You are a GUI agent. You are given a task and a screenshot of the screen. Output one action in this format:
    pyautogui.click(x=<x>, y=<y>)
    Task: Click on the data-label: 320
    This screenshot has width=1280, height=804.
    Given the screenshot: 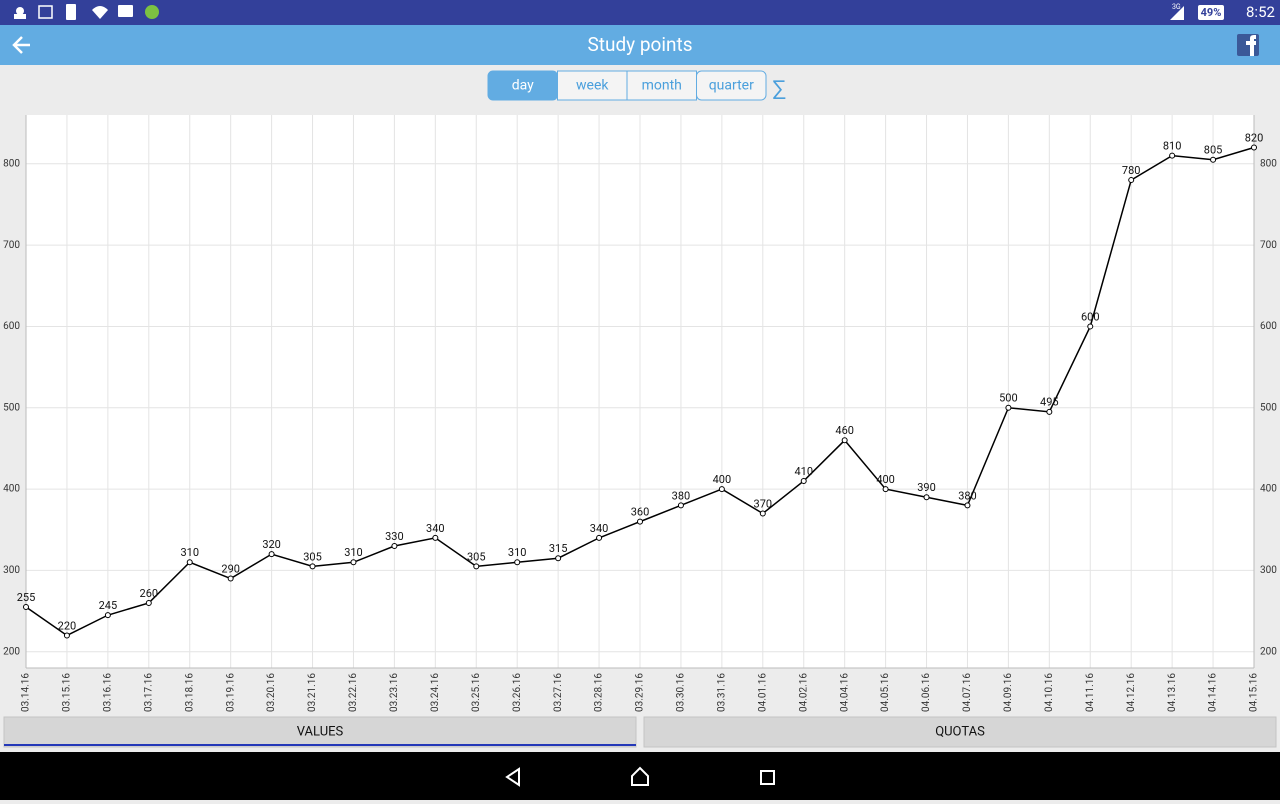 What is the action you would take?
    pyautogui.click(x=271, y=544)
    